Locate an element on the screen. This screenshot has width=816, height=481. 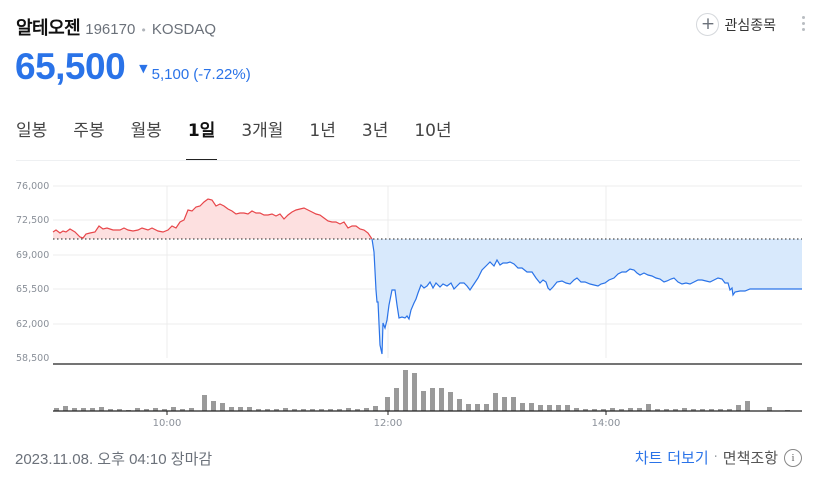
footer-links: 차트 더보기 · 면책조항 i is located at coordinates (718, 457).